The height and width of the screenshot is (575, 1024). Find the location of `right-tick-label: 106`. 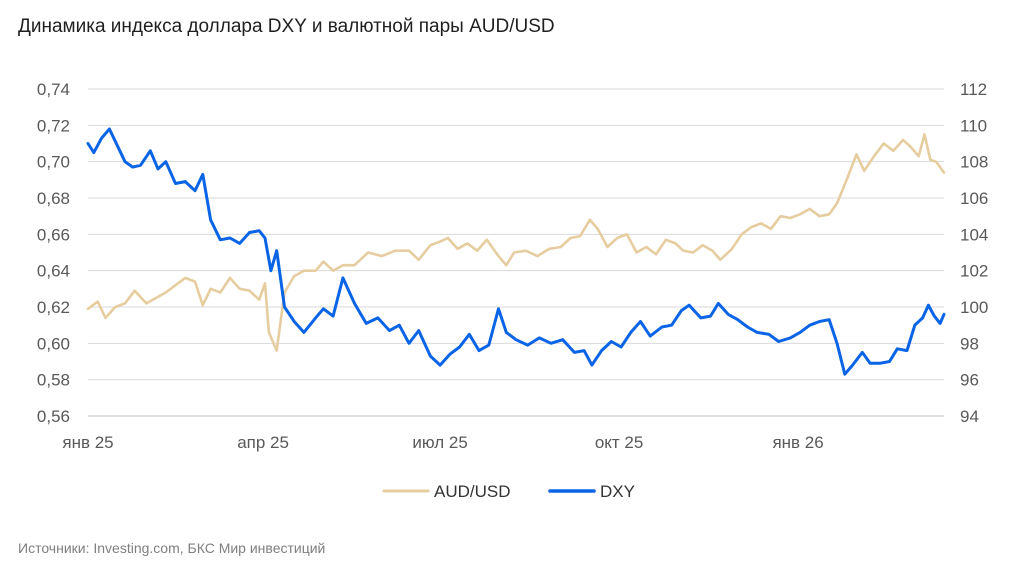

right-tick-label: 106 is located at coordinates (974, 198).